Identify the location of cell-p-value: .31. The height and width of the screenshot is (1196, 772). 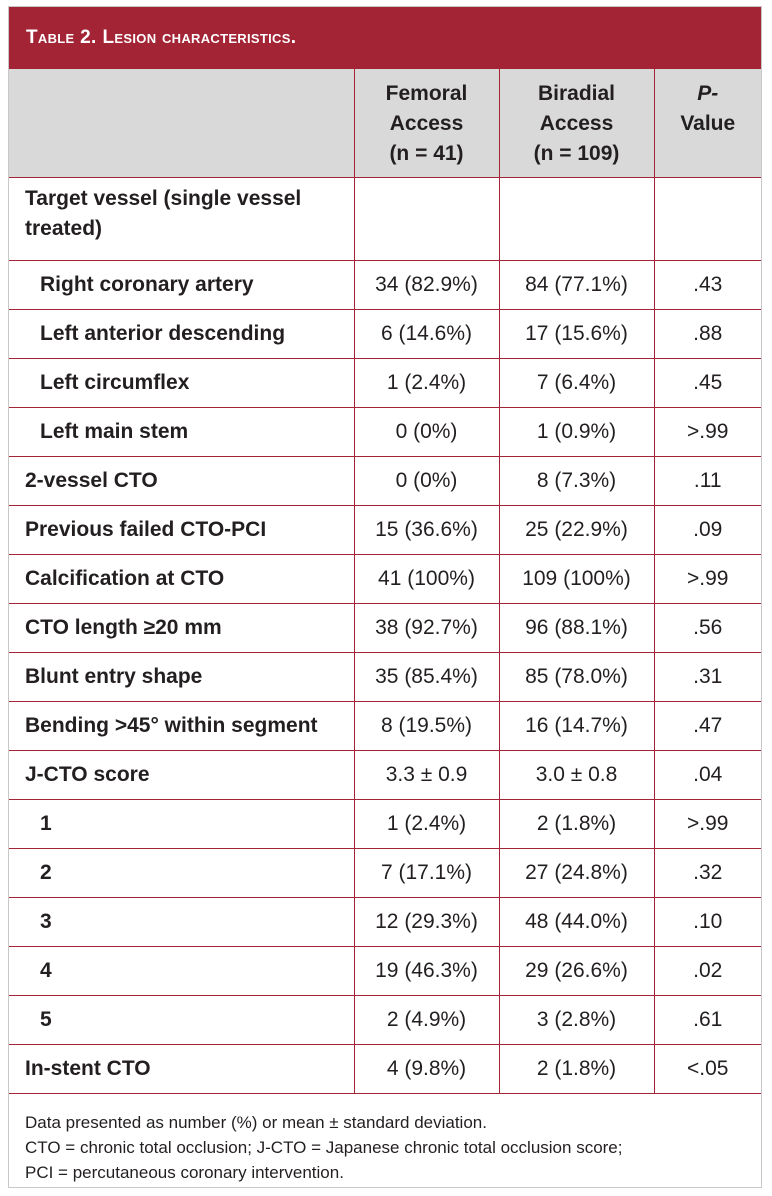
(707, 677).